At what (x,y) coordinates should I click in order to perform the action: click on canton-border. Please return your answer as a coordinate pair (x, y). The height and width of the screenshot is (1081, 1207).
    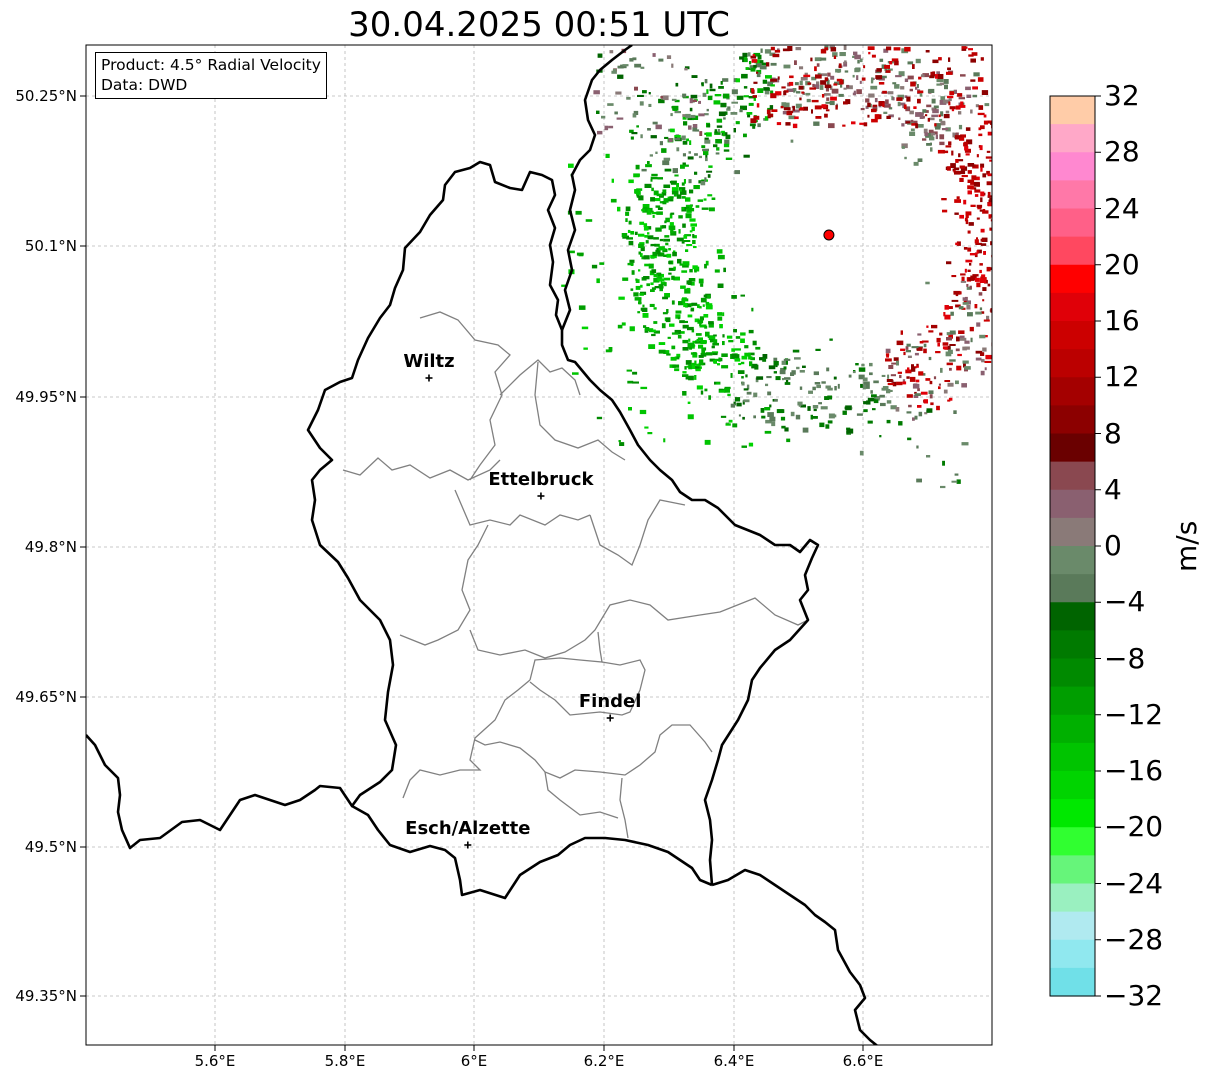
    Looking at the image, I should click on (637, 533).